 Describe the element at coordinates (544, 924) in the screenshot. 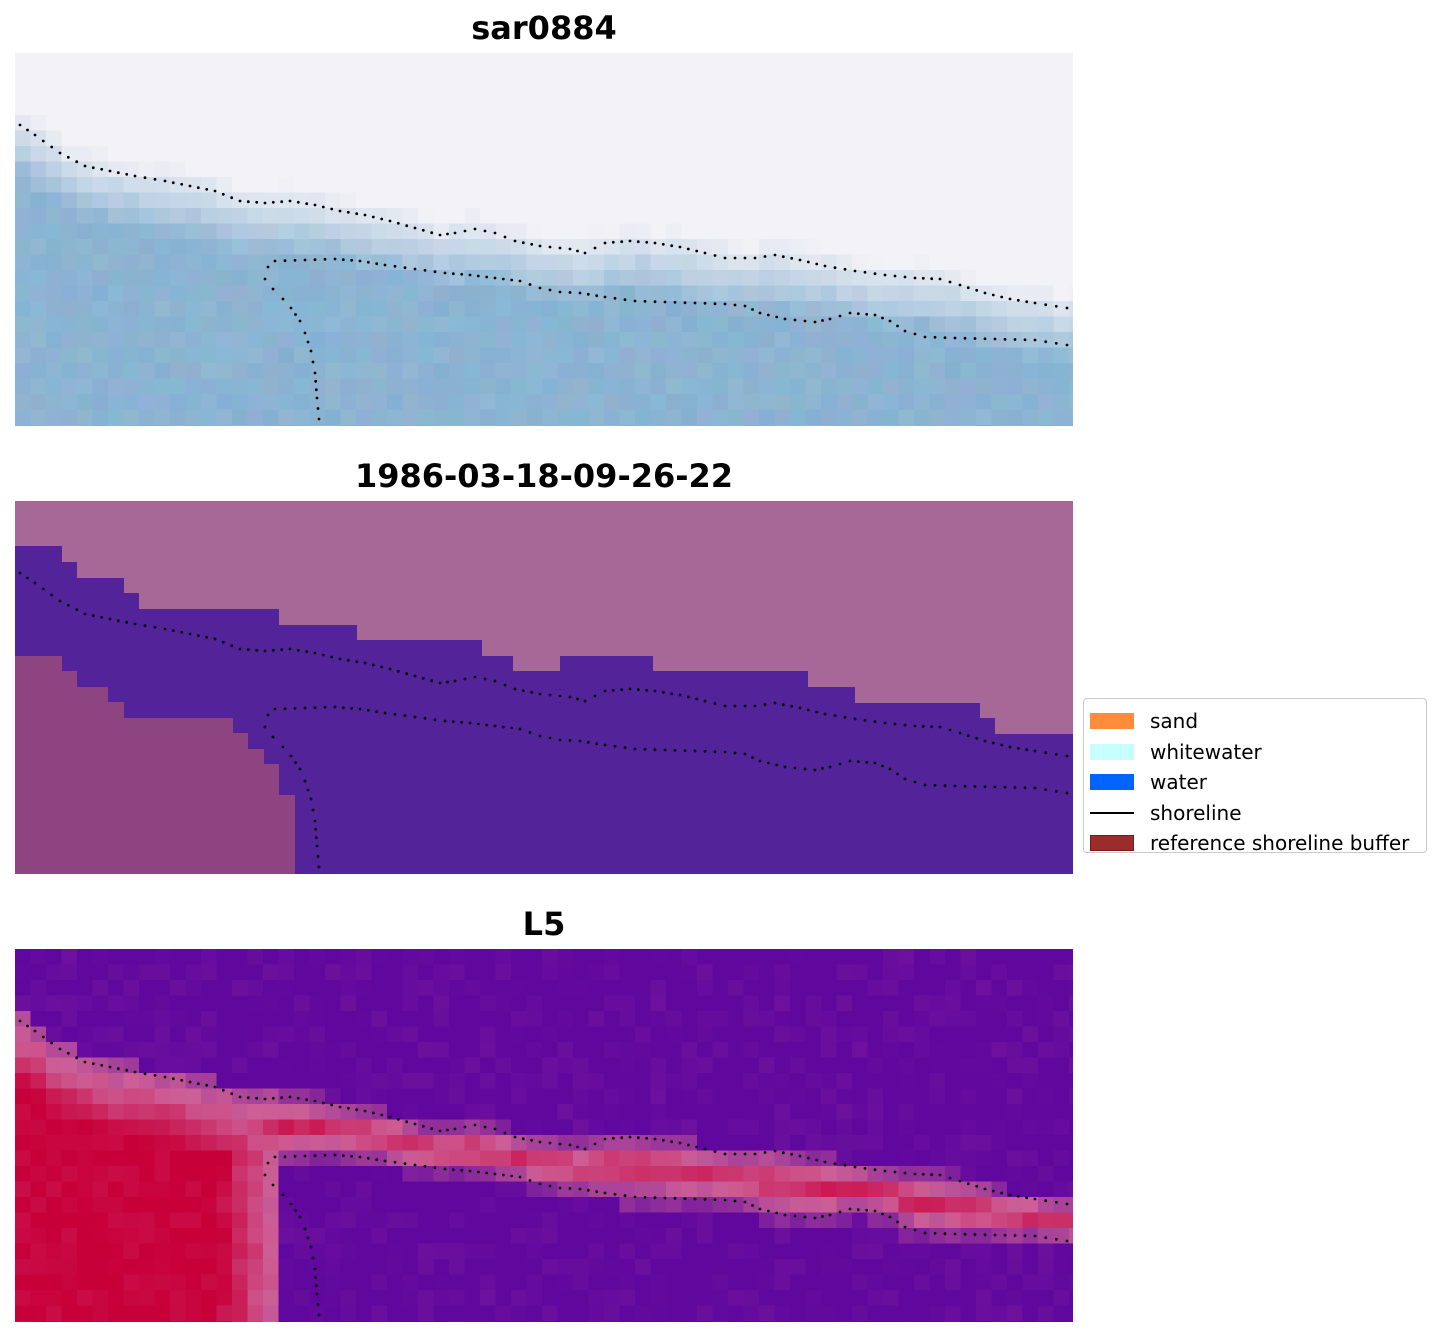

I see `panel-title-index: L5` at that location.